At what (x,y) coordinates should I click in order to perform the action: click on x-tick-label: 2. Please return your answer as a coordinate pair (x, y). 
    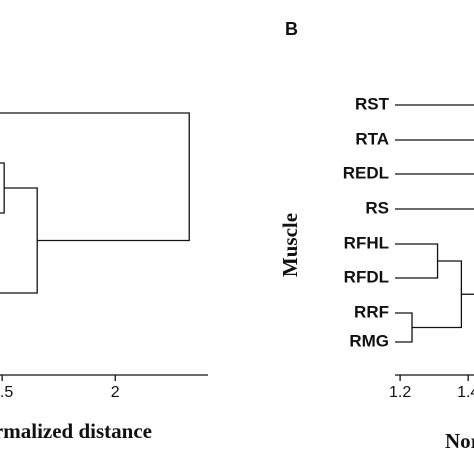
    Looking at the image, I should click on (115, 392).